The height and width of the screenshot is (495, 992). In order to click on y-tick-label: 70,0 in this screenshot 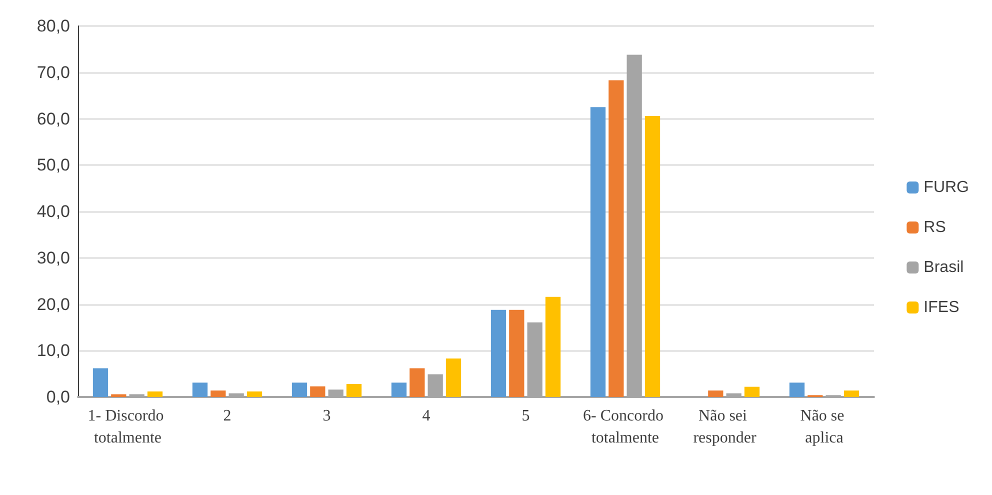, I will do `click(53, 72)`.